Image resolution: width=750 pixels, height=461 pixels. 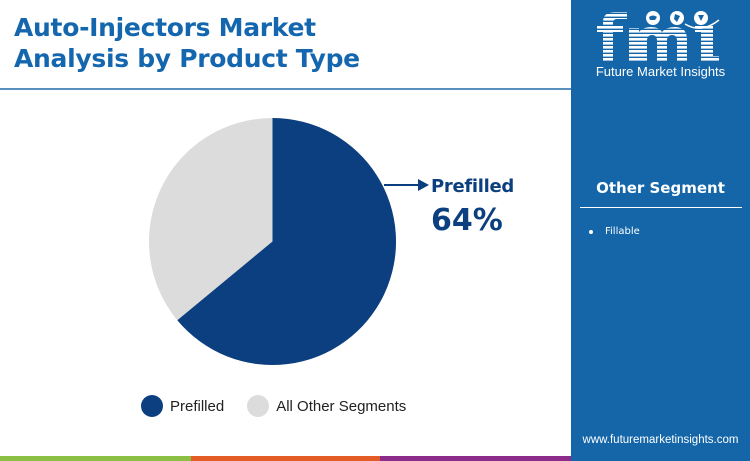 I want to click on segment-list-item: Fillable, so click(x=614, y=231).